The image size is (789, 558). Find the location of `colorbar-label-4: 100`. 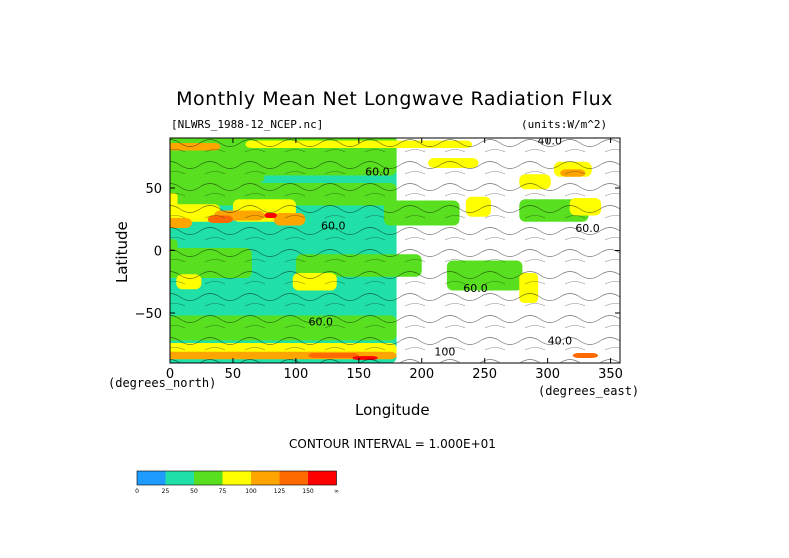

colorbar-label-4: 100 is located at coordinates (251, 491).